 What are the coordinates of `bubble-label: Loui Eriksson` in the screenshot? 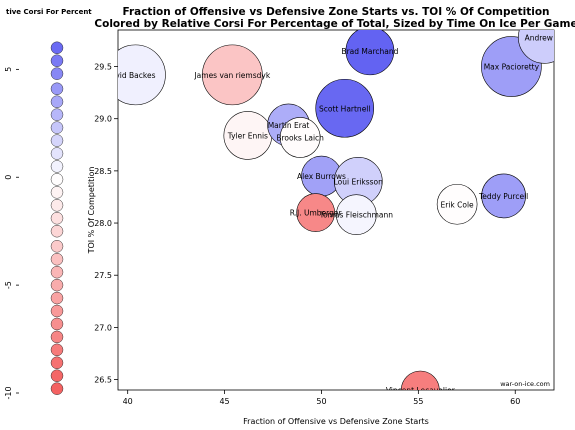 It's located at (359, 181).